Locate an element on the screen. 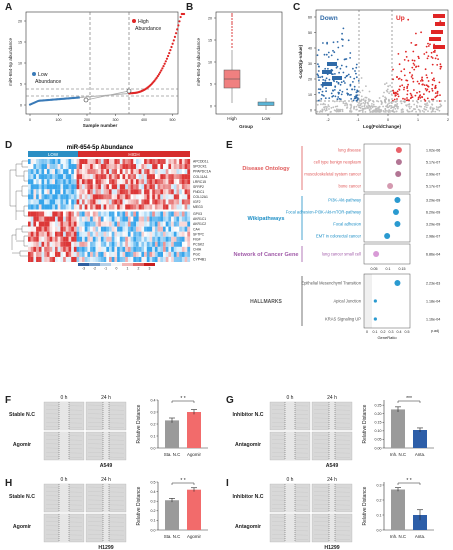  bar-ytick: 0.0 is located at coordinates (153, 530).